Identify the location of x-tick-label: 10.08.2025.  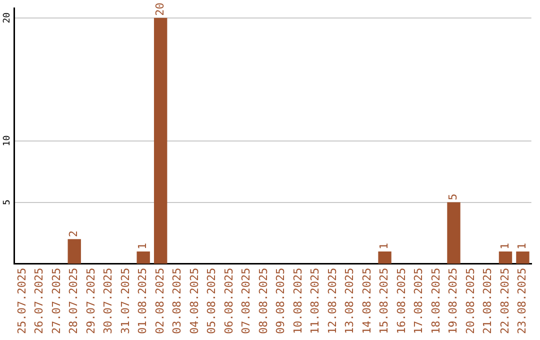
(297, 301).